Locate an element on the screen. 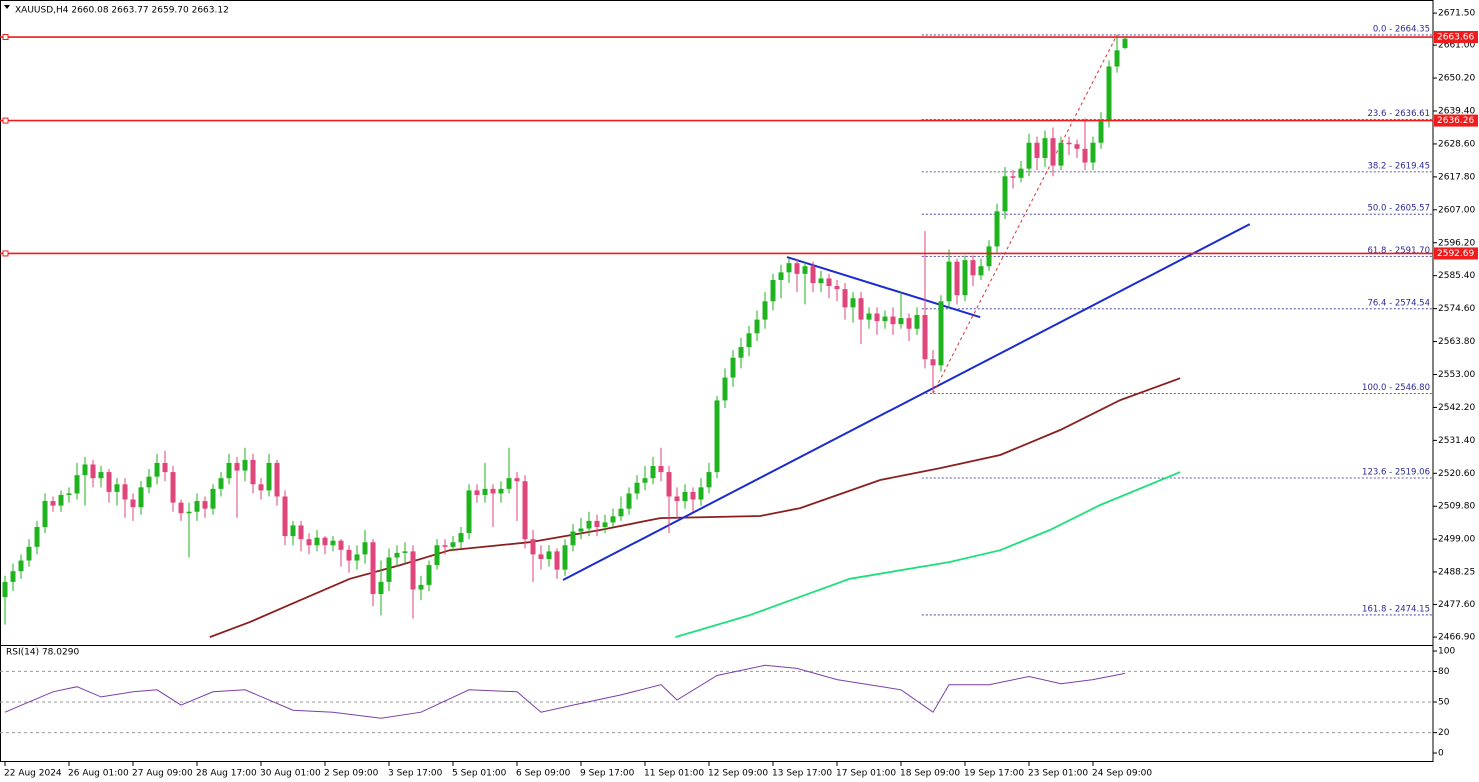 This screenshot has width=1479, height=782. y-tick-label: 2563.80 is located at coordinates (1456, 342).